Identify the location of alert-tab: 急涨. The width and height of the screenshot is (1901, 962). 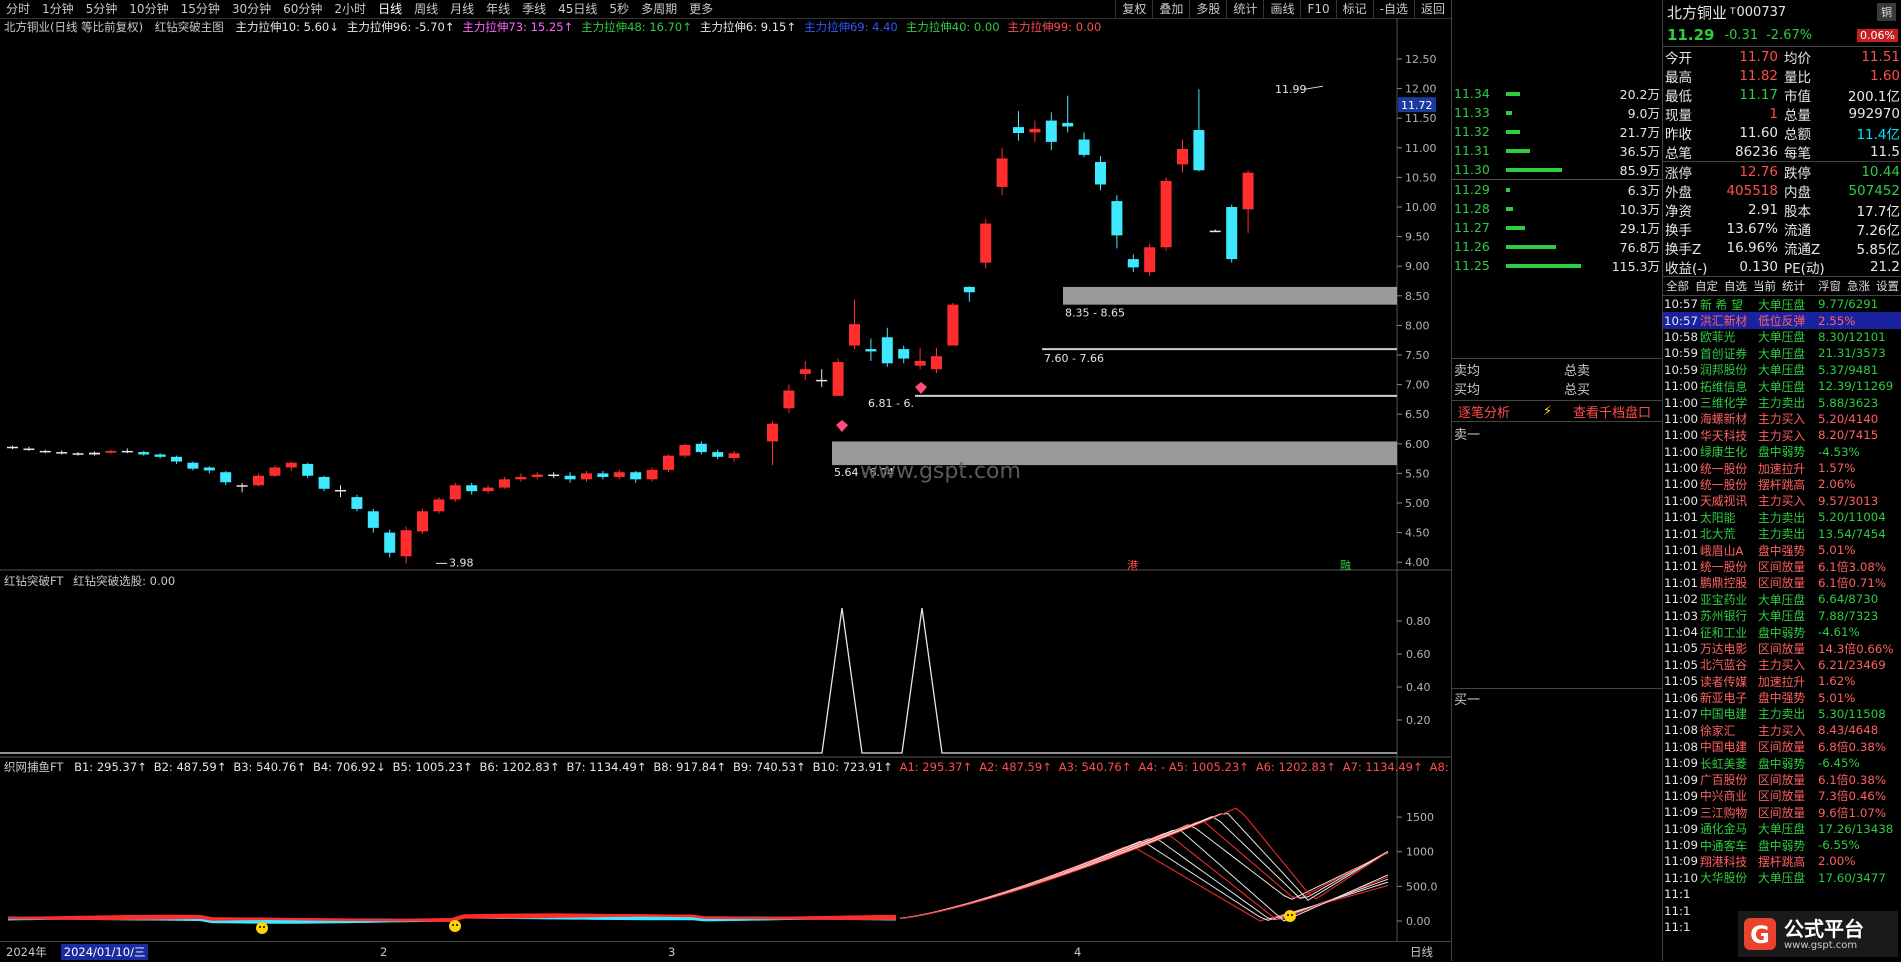
(1858, 286).